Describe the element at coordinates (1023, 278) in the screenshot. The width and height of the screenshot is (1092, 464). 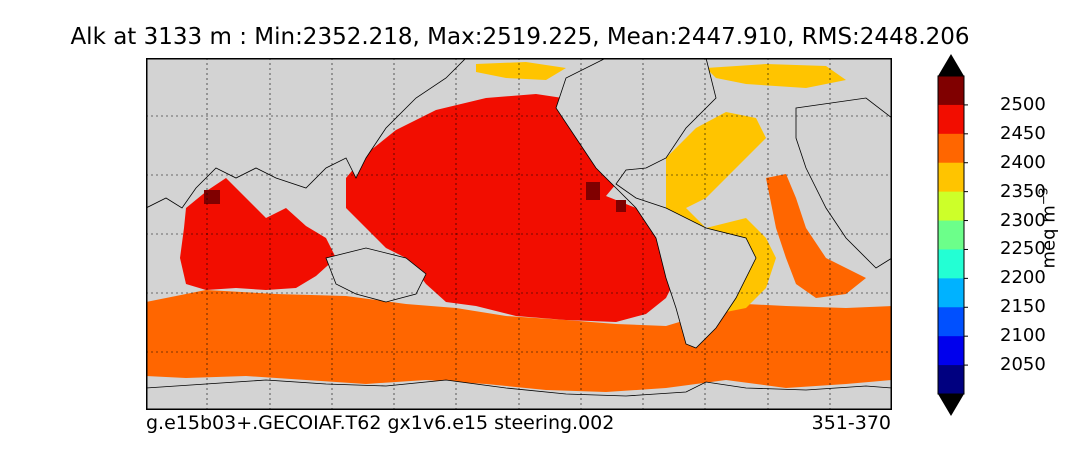
I see `colorbar-tick-label: 2200` at that location.